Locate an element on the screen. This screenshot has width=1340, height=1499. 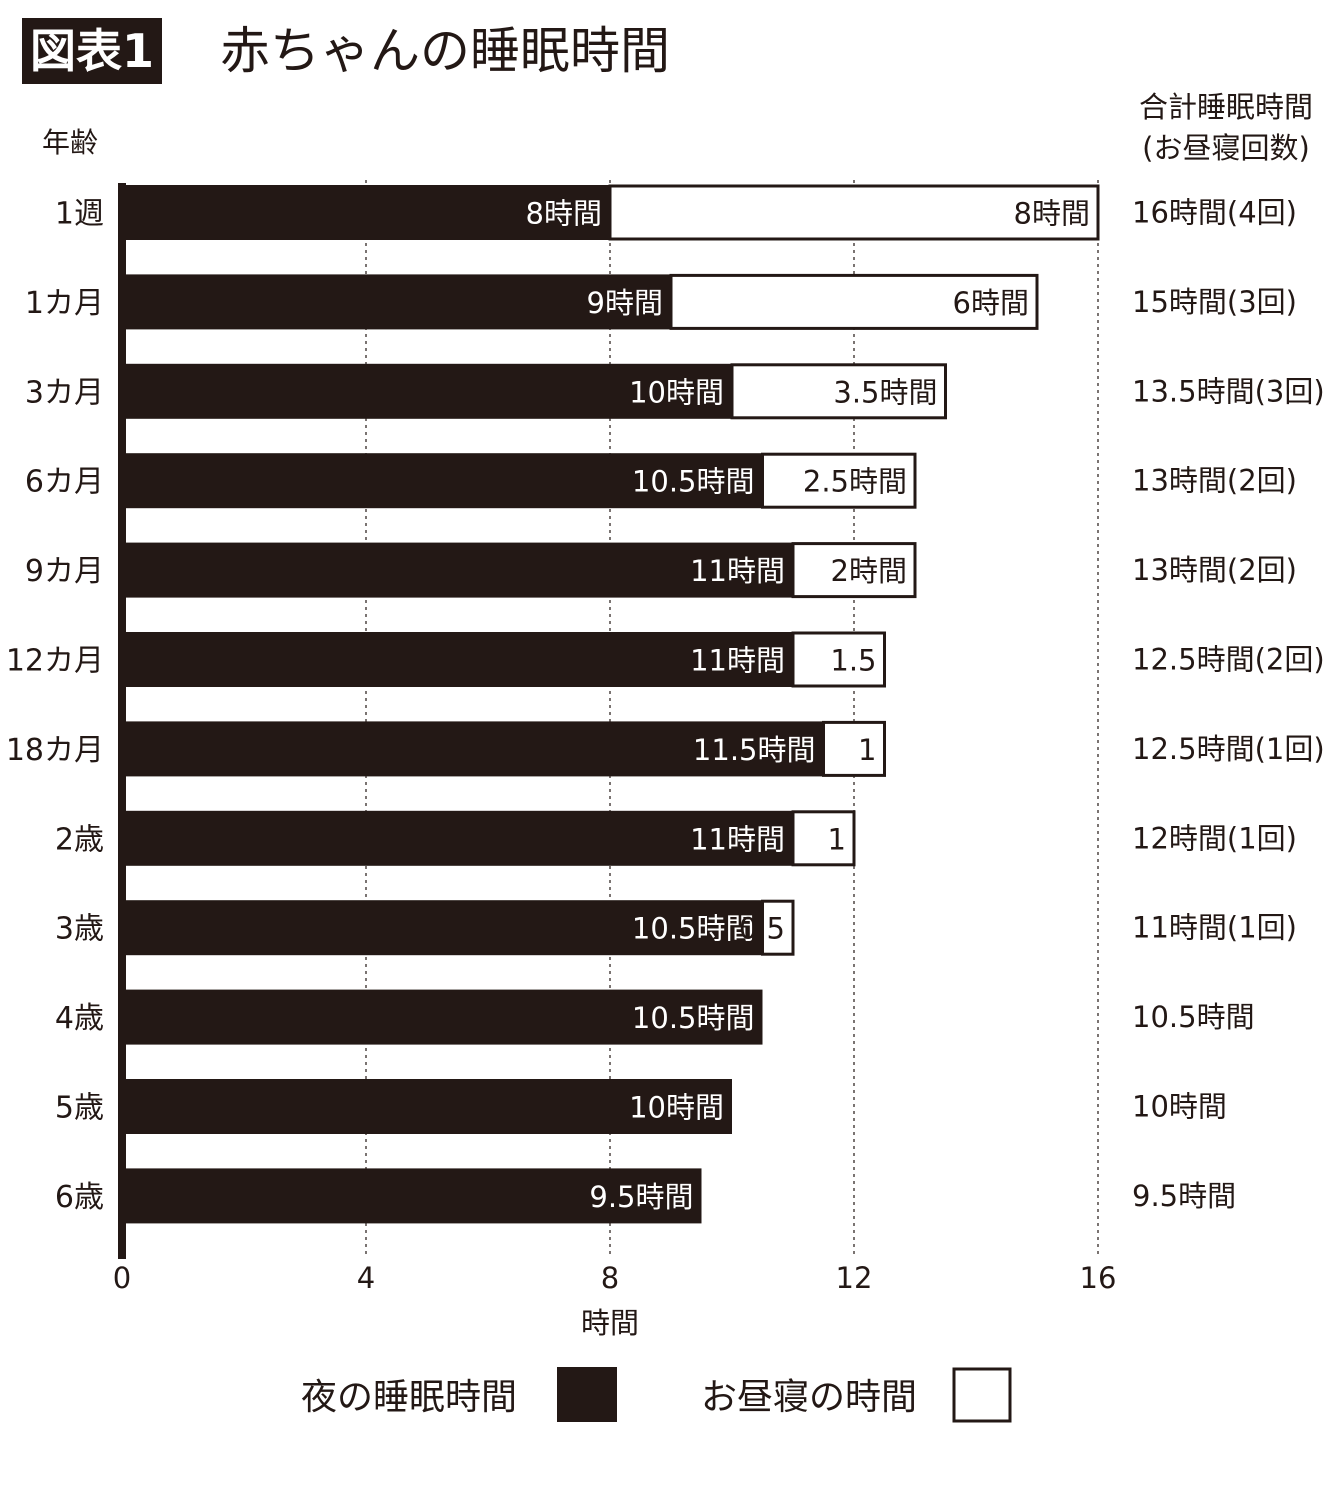
category-label: 3歳 is located at coordinates (79, 929).